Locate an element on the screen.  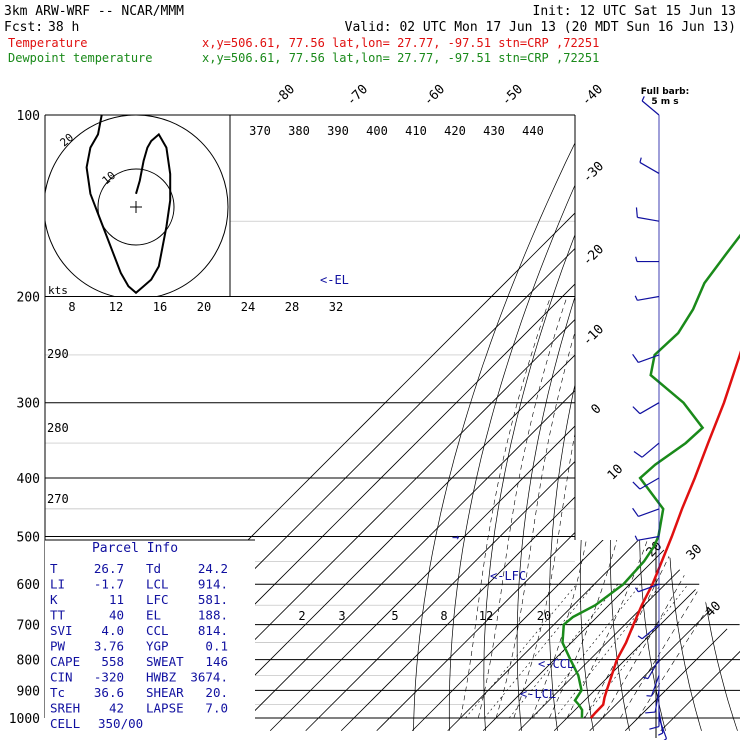
dewpoint-legend: Dewpoint temperature is located at coordinates (80, 58).